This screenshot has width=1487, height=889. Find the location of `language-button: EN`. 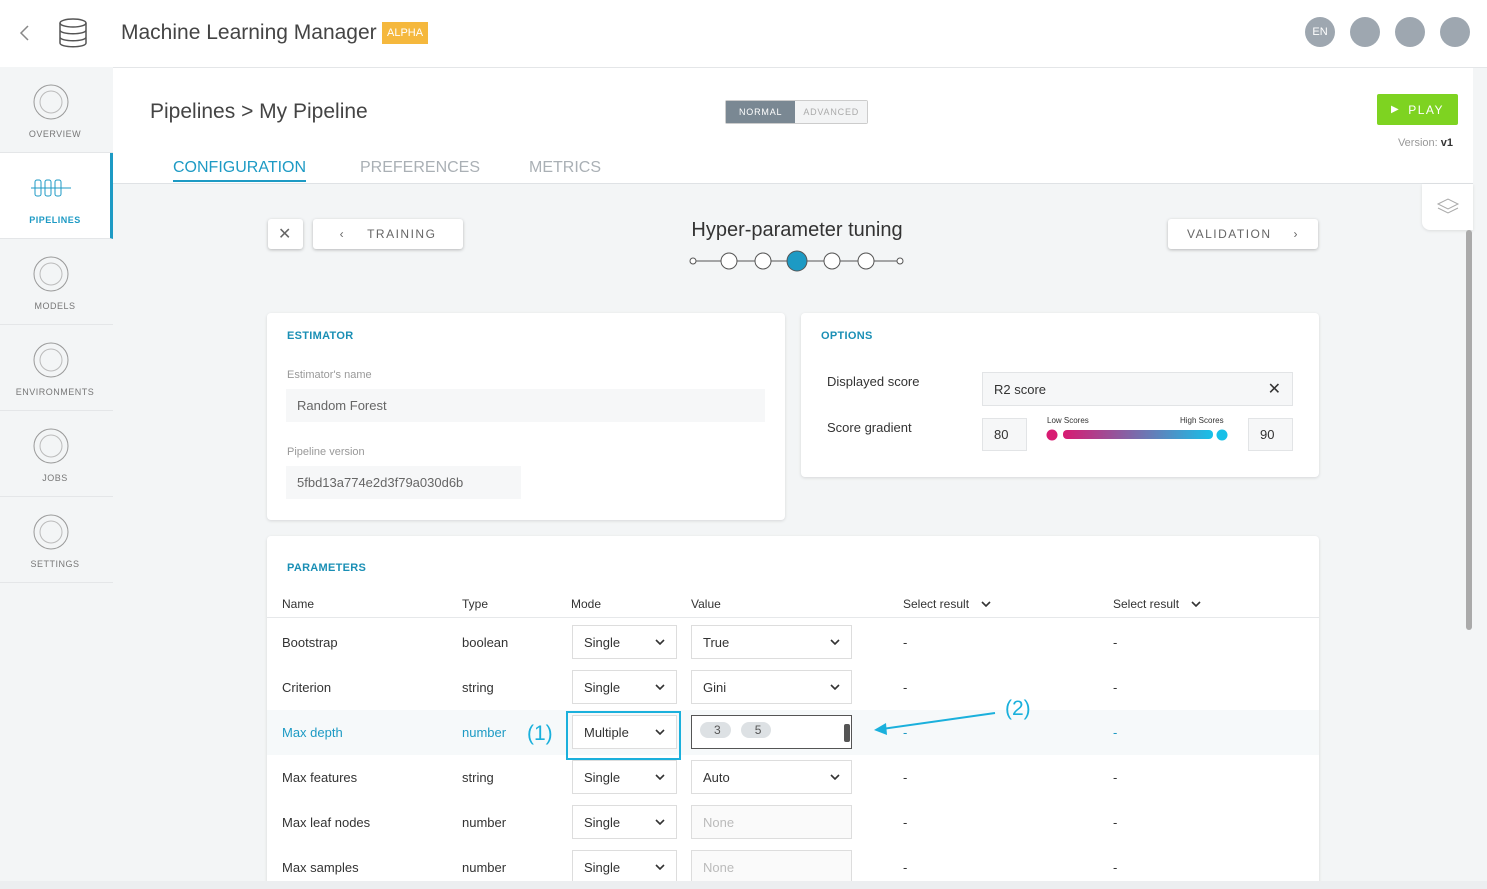

language-button: EN is located at coordinates (1320, 32).